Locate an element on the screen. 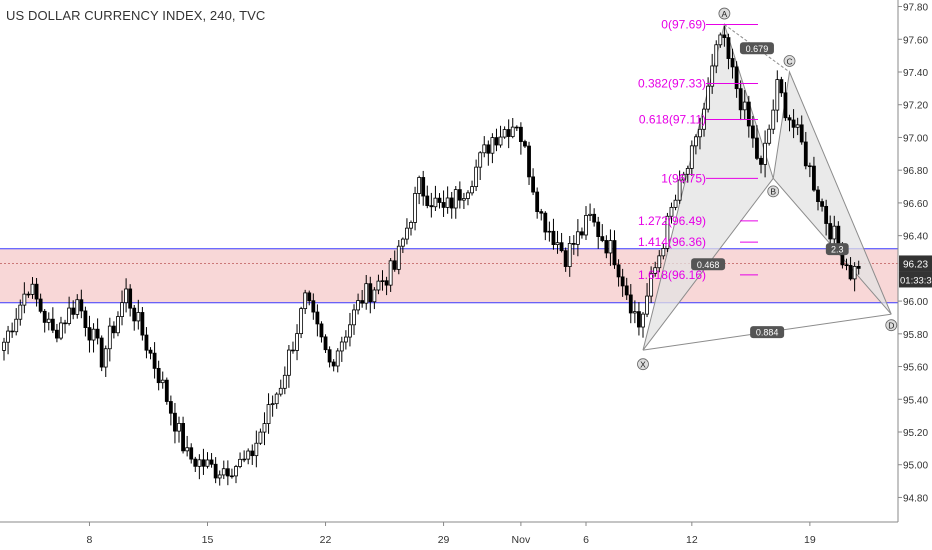 The image size is (932, 550). time-tick-label: 6 is located at coordinates (586, 540).